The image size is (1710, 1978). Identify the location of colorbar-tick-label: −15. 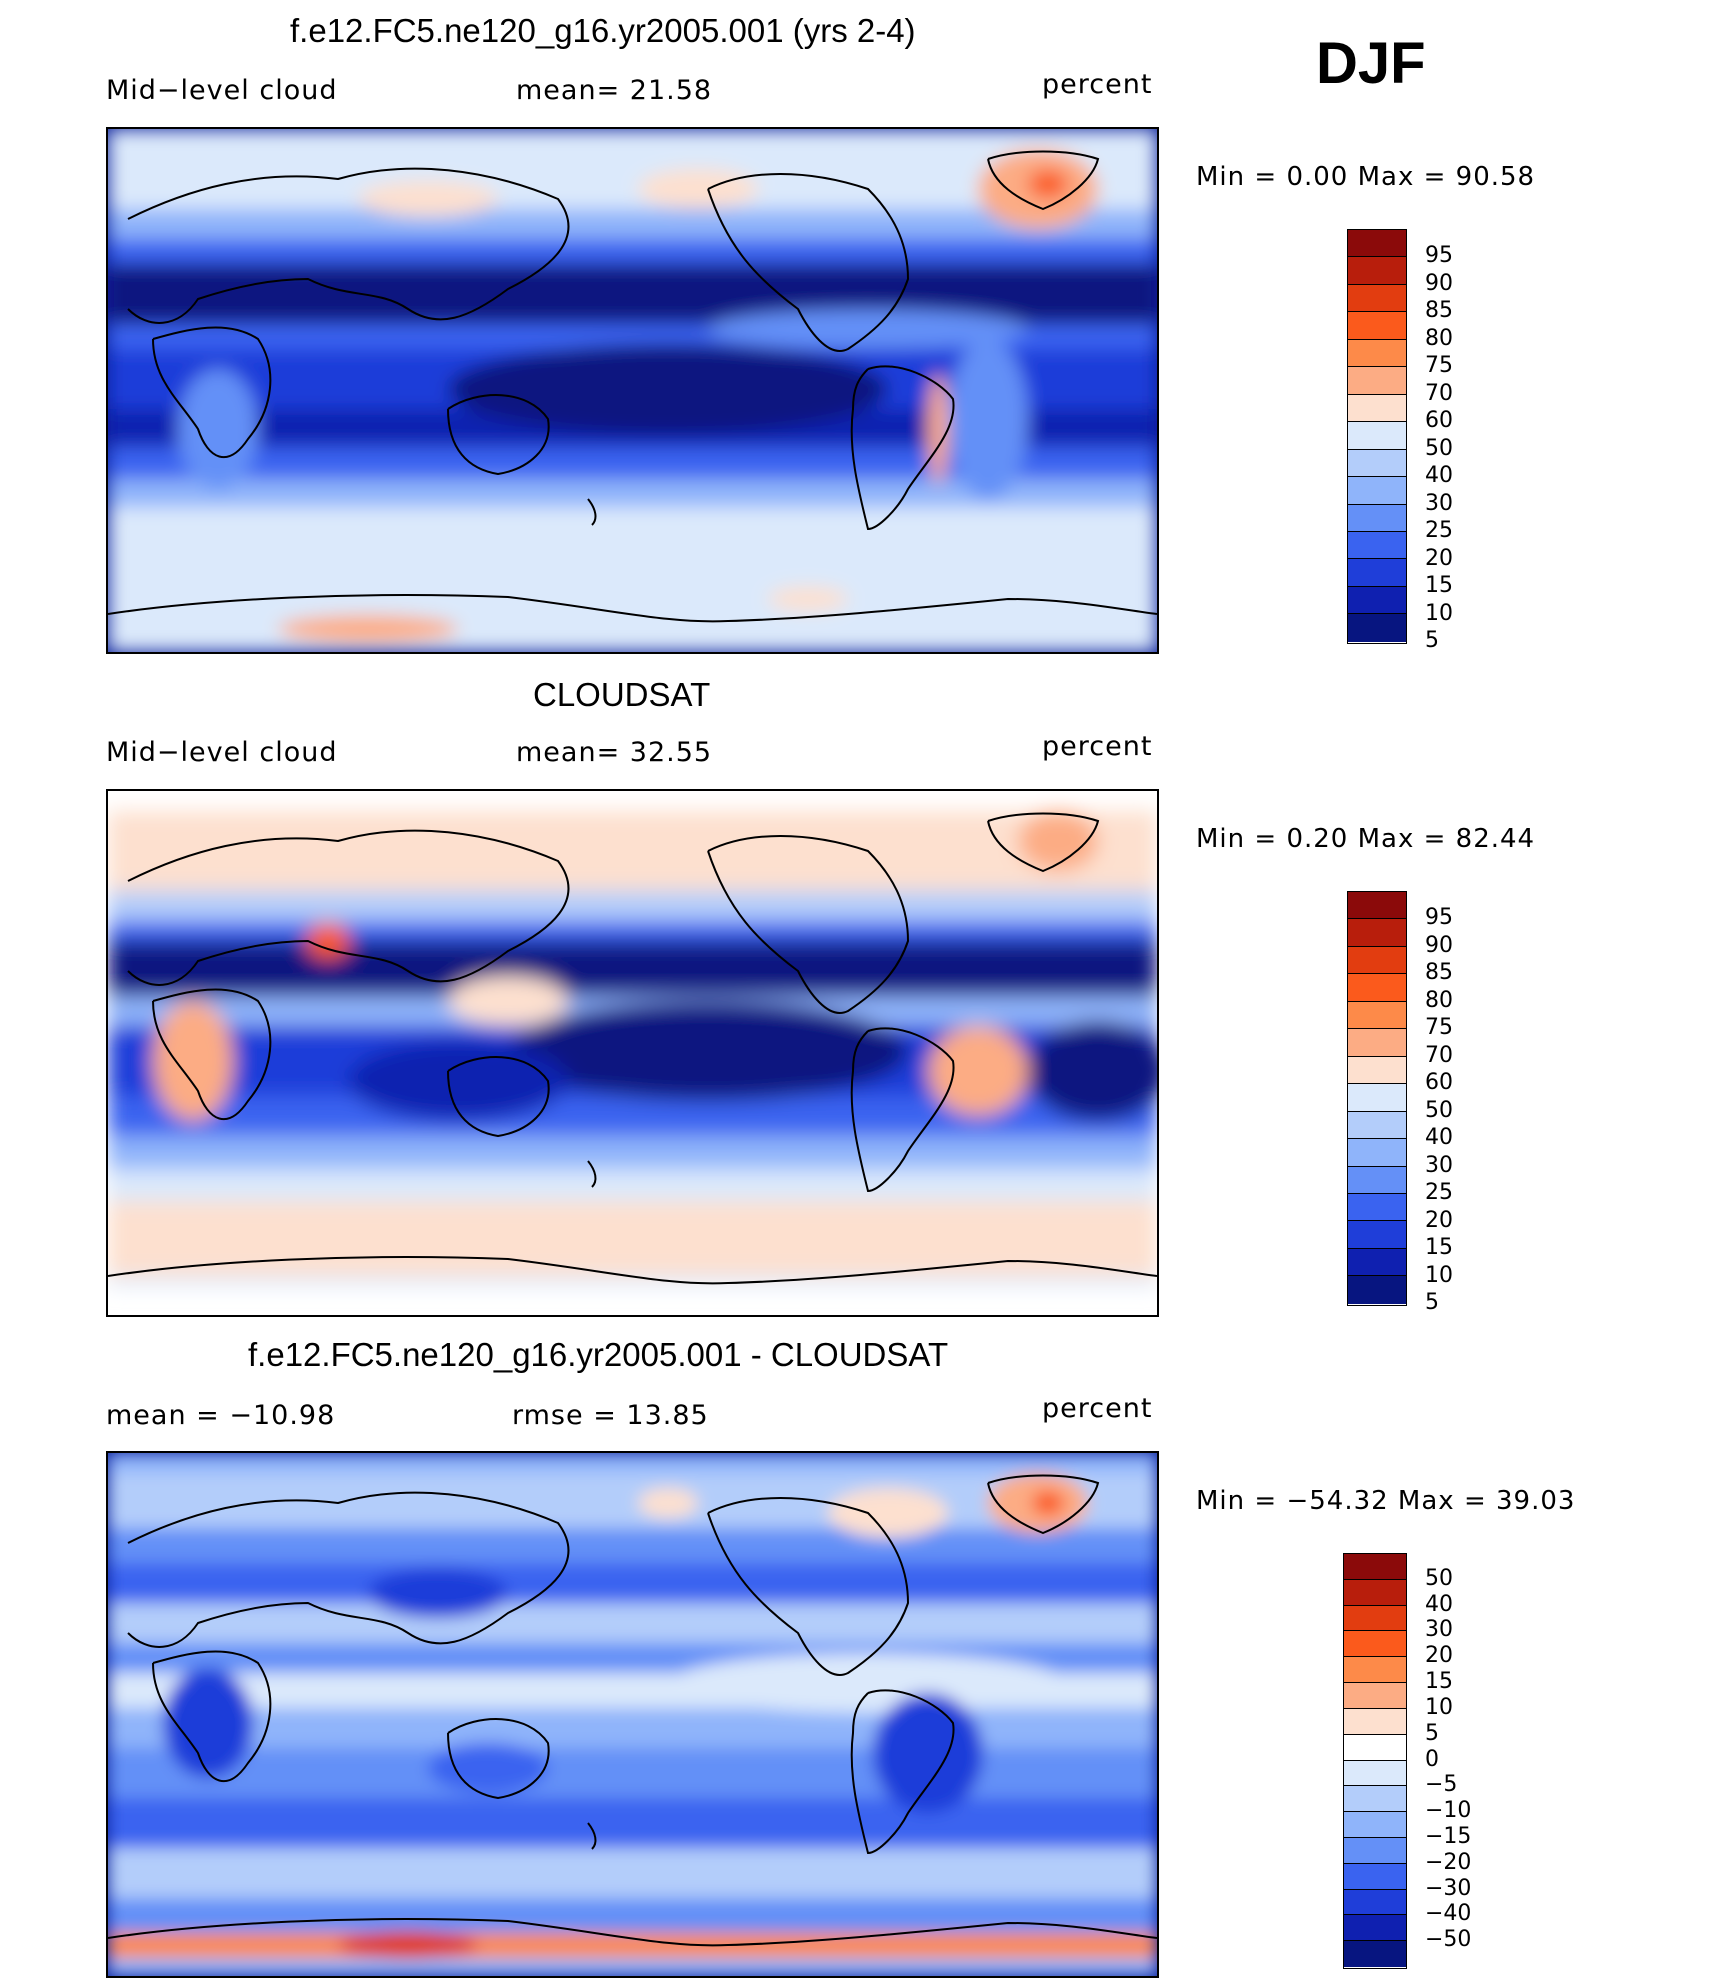
(1448, 1836).